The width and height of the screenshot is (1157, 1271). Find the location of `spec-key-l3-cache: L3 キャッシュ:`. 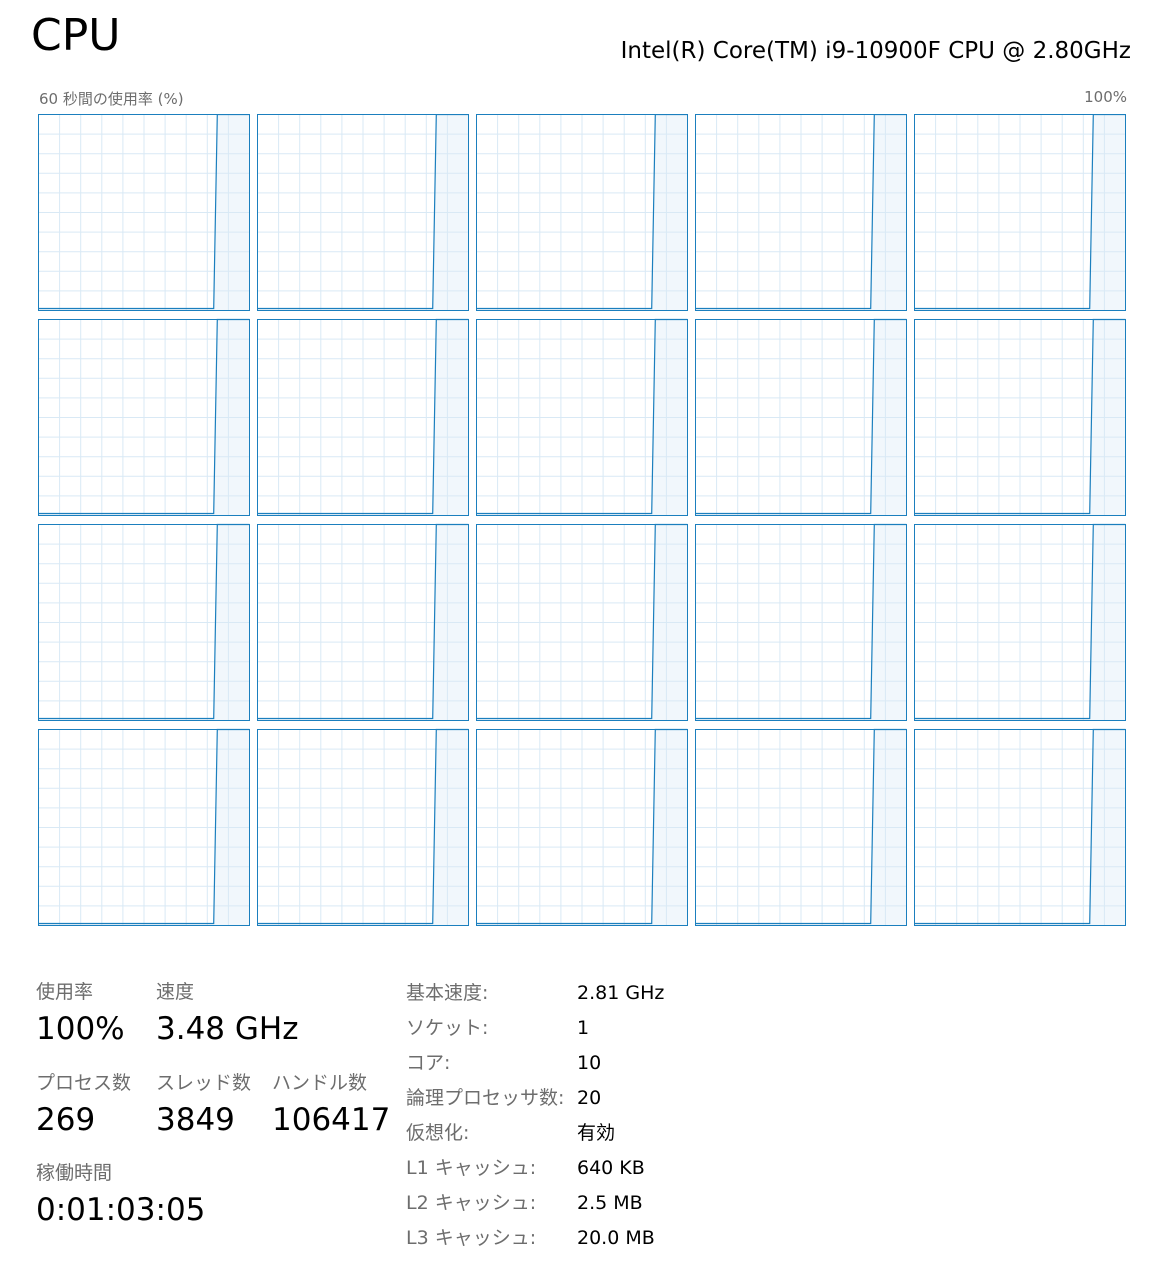

spec-key-l3-cache: L3 キャッシュ: is located at coordinates (471, 1238).